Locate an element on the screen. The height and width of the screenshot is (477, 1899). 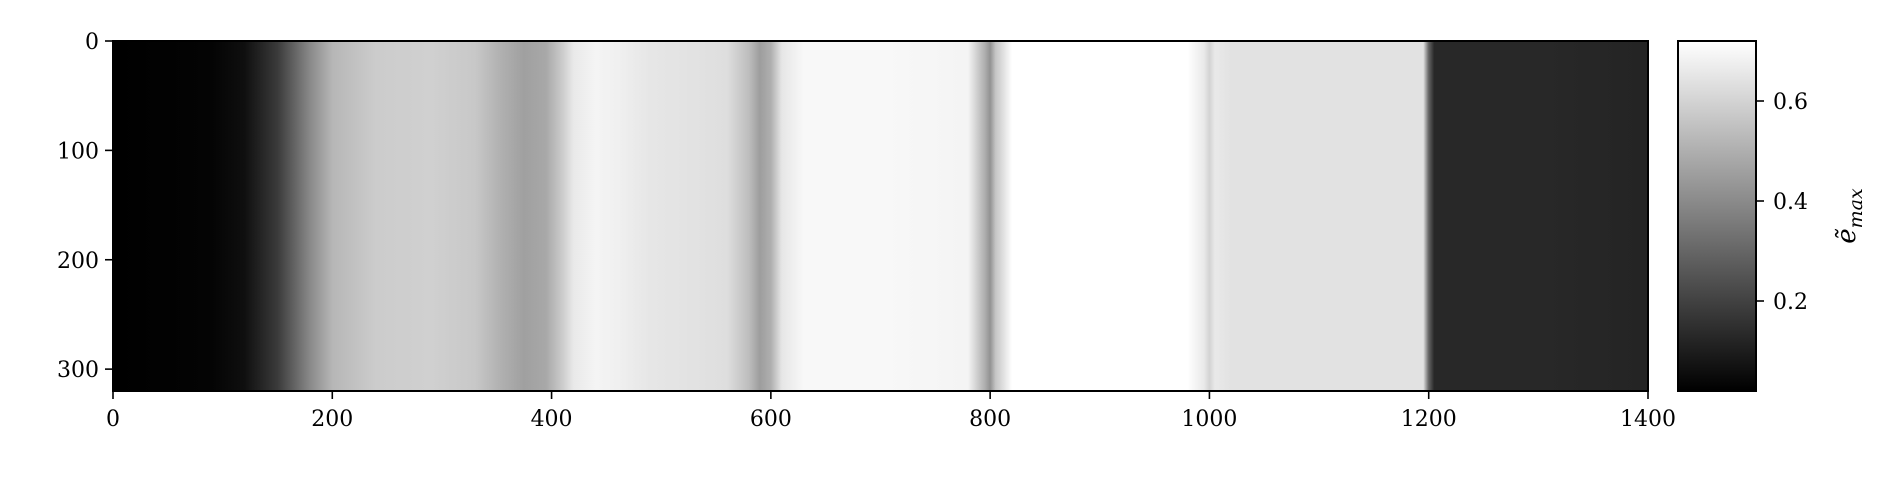
x-tick-label: 200 is located at coordinates (332, 419).